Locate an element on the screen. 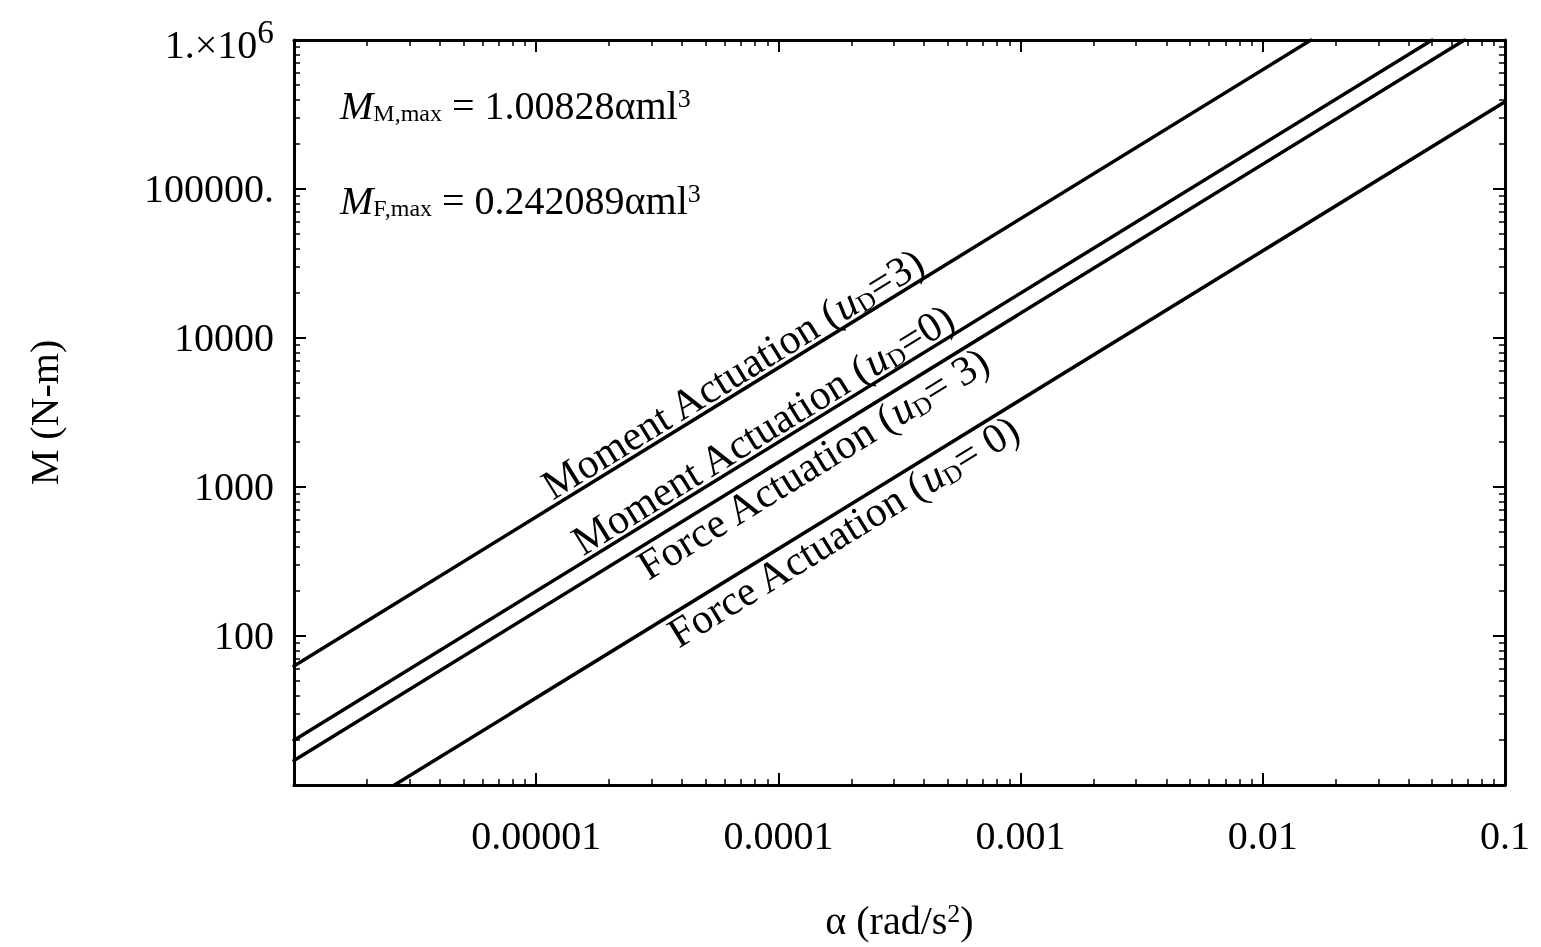  y-tick-label: 1.×10$^{6}$ is located at coordinates (219, 40).